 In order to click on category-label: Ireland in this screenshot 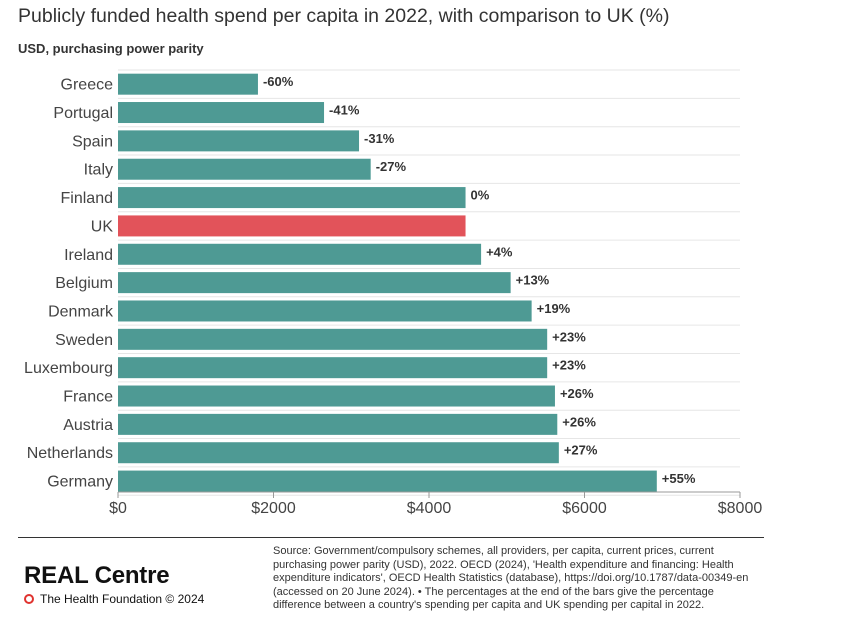, I will do `click(88, 255)`.